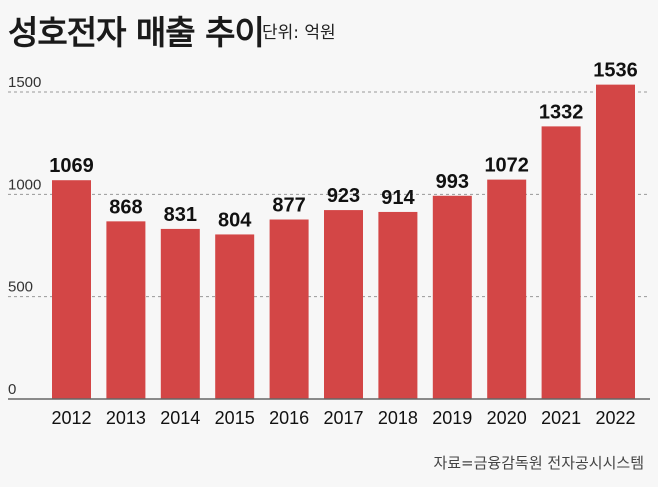  What do you see at coordinates (299, 33) in the screenshot?
I see `unit-label: 단위: 억원` at bounding box center [299, 33].